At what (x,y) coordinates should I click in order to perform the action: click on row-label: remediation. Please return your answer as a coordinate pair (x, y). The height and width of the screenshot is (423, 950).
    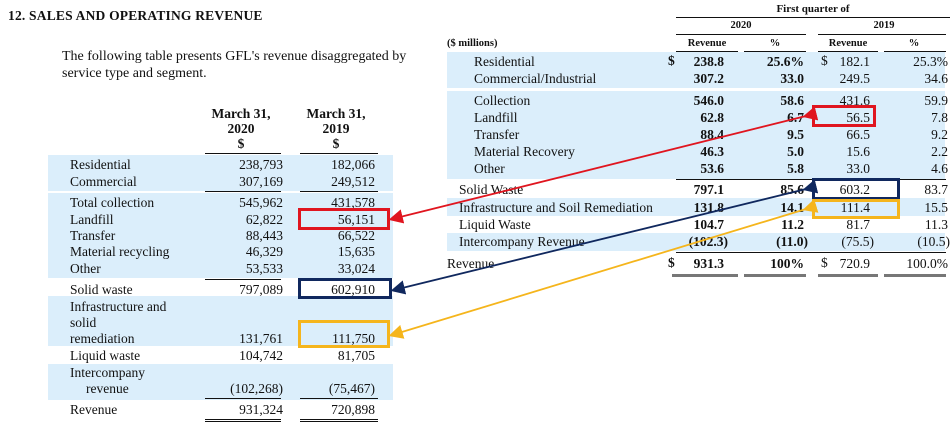
    Looking at the image, I should click on (102, 338).